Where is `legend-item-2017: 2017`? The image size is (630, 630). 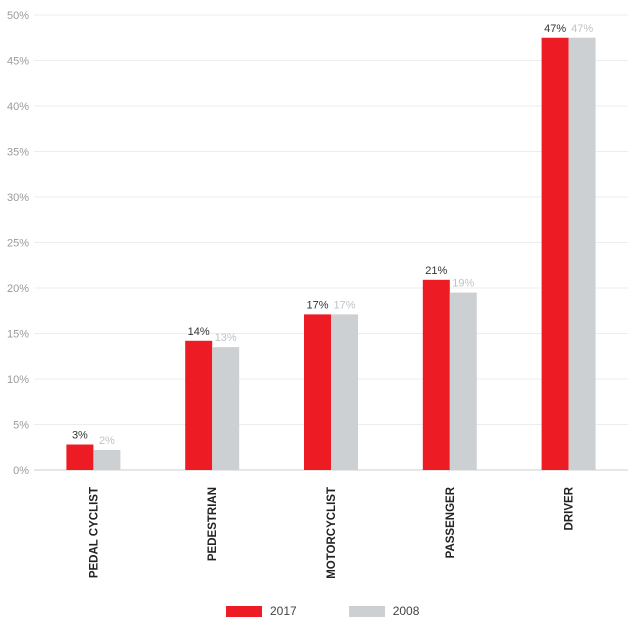
legend-item-2017: 2017 is located at coordinates (261, 611).